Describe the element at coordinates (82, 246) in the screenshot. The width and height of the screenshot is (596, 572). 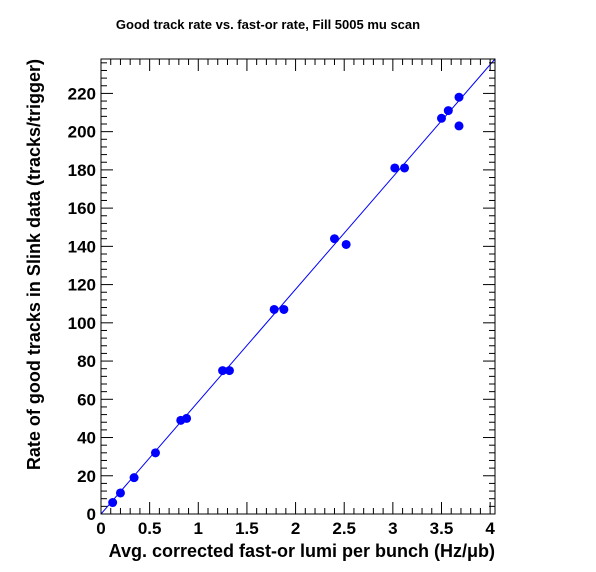
I see `y-tick-label: 140` at that location.